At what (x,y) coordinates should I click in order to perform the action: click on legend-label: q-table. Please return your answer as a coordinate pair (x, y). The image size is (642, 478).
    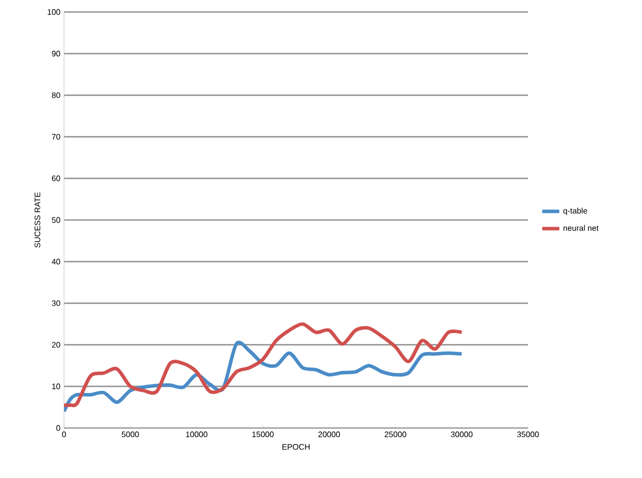
    Looking at the image, I should click on (575, 212).